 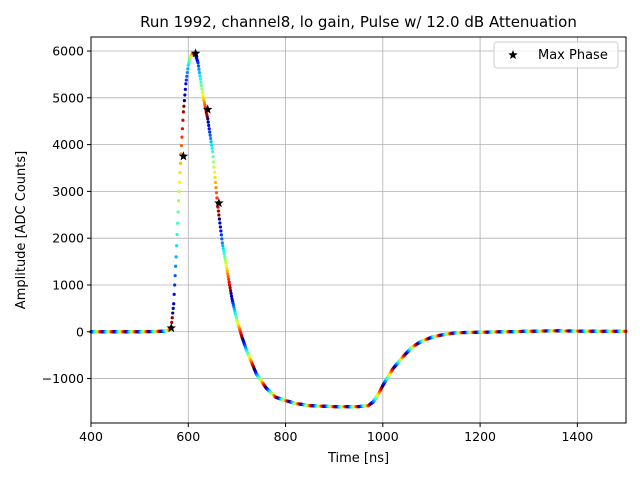 I want to click on x-tick-label: 1000, so click(x=383, y=436).